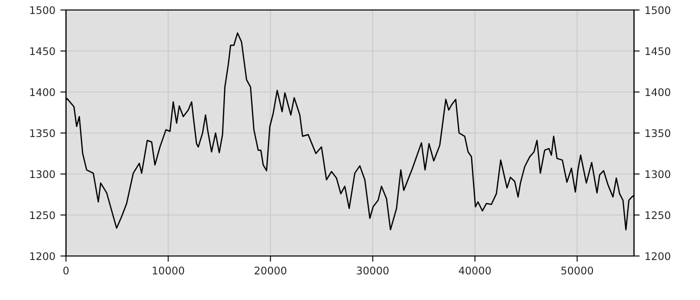 This screenshot has height=300, width=700. Describe the element at coordinates (658, 256) in the screenshot. I see `y2-tick-label: 1200` at that location.